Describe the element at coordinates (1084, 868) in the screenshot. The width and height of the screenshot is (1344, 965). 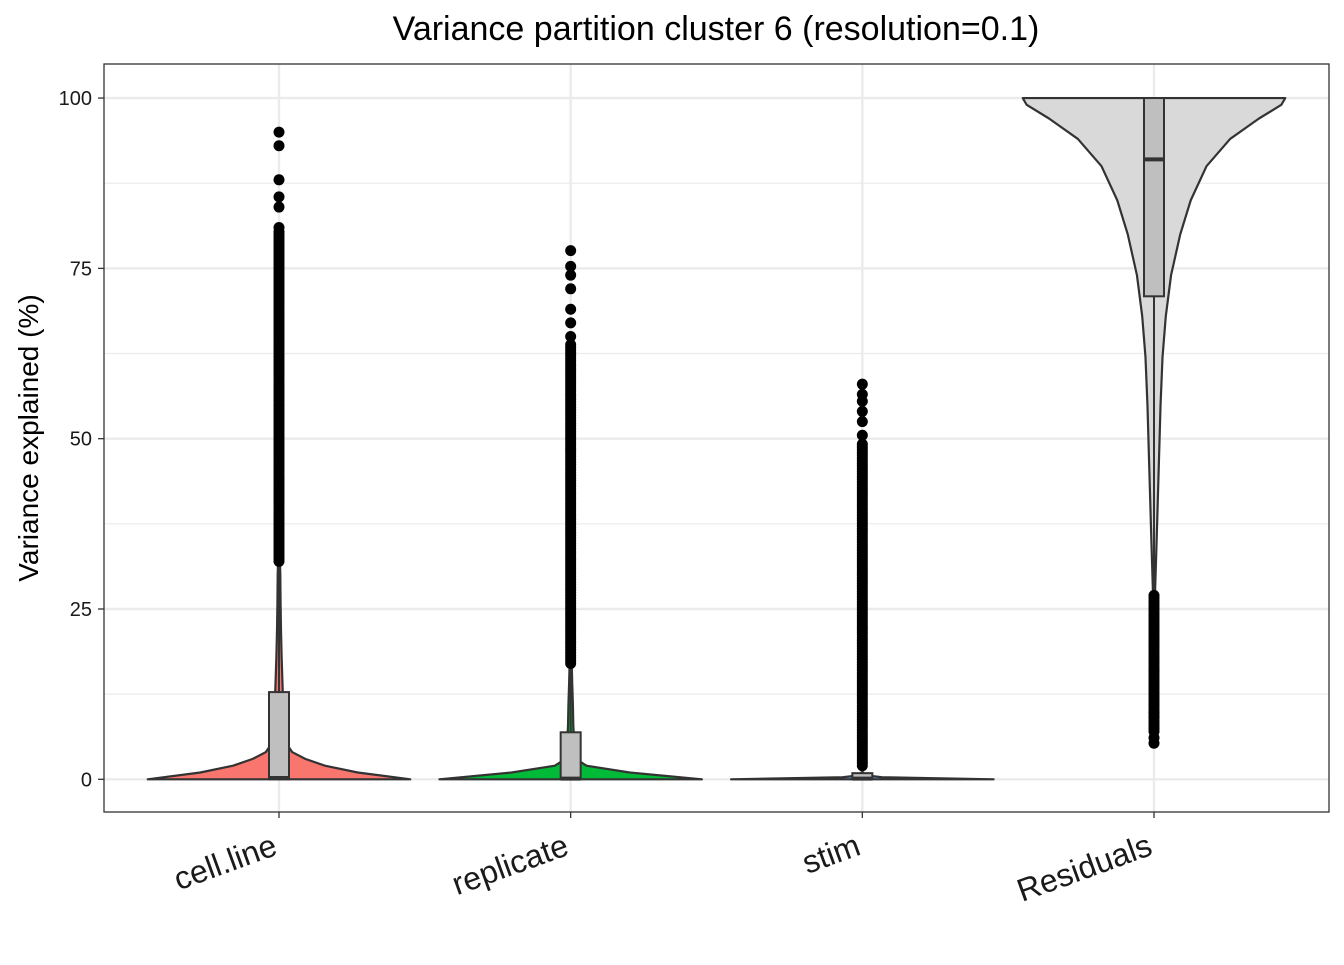
I see `x-tick-label-residuals: Residuals` at that location.